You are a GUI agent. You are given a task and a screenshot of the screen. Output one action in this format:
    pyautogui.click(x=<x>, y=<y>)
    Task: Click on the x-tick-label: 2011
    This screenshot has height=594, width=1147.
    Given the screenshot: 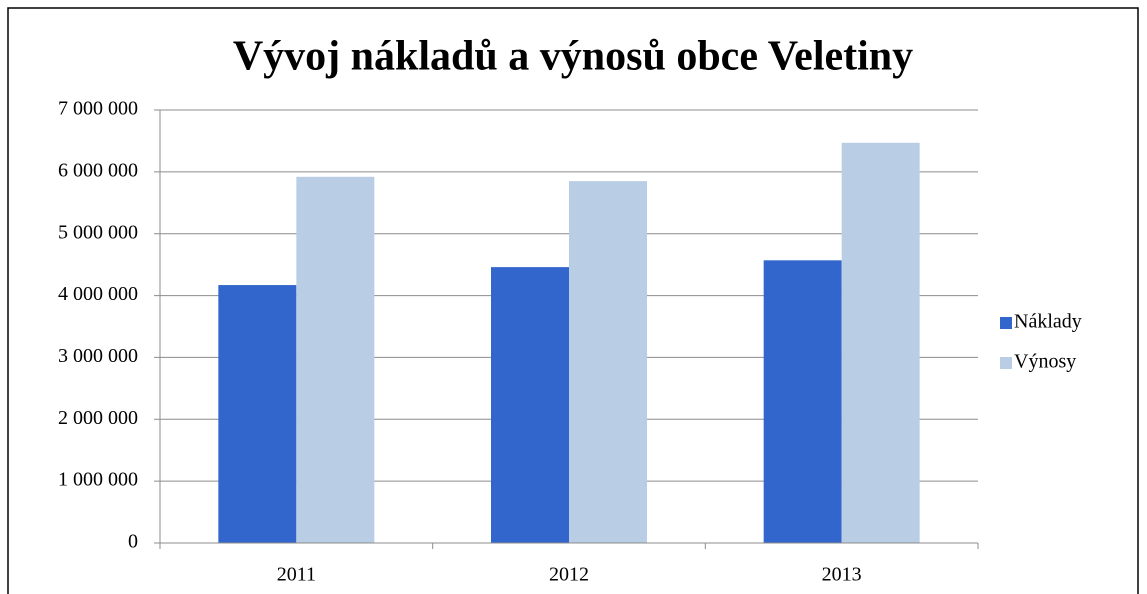 What is the action you would take?
    pyautogui.click(x=296, y=575)
    